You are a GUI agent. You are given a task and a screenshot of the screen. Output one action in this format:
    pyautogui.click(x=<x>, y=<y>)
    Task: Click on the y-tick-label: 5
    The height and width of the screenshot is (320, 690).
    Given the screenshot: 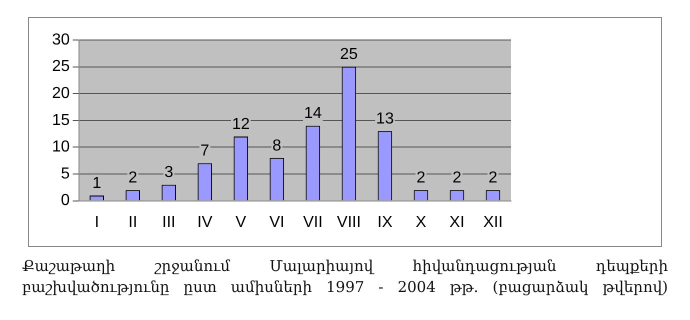 What is the action you would take?
    pyautogui.click(x=65, y=173)
    